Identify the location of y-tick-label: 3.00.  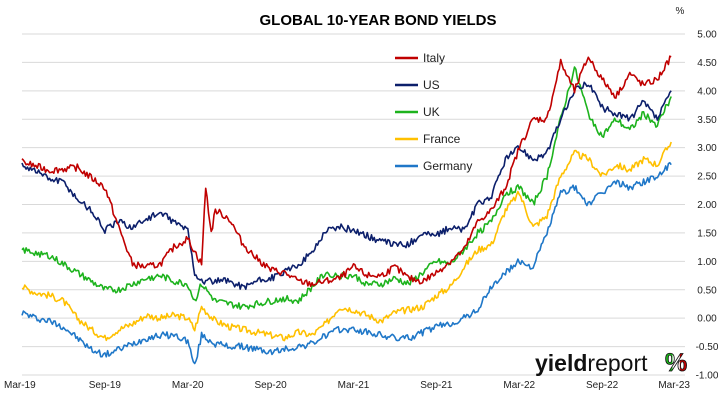
(707, 148).